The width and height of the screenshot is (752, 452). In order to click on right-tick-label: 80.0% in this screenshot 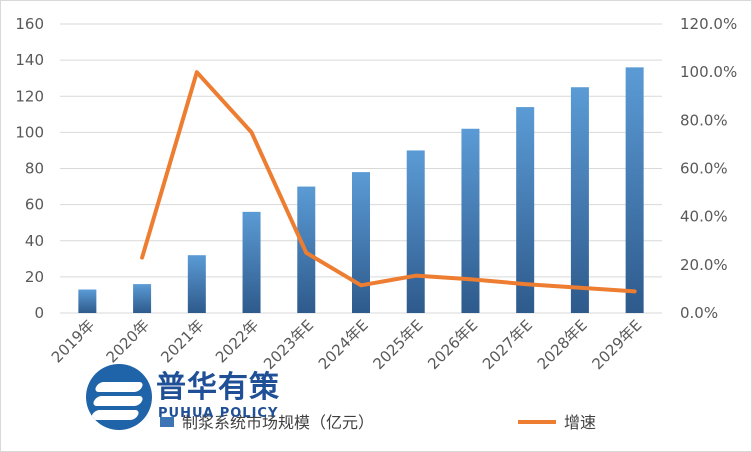, I will do `click(704, 120)`.